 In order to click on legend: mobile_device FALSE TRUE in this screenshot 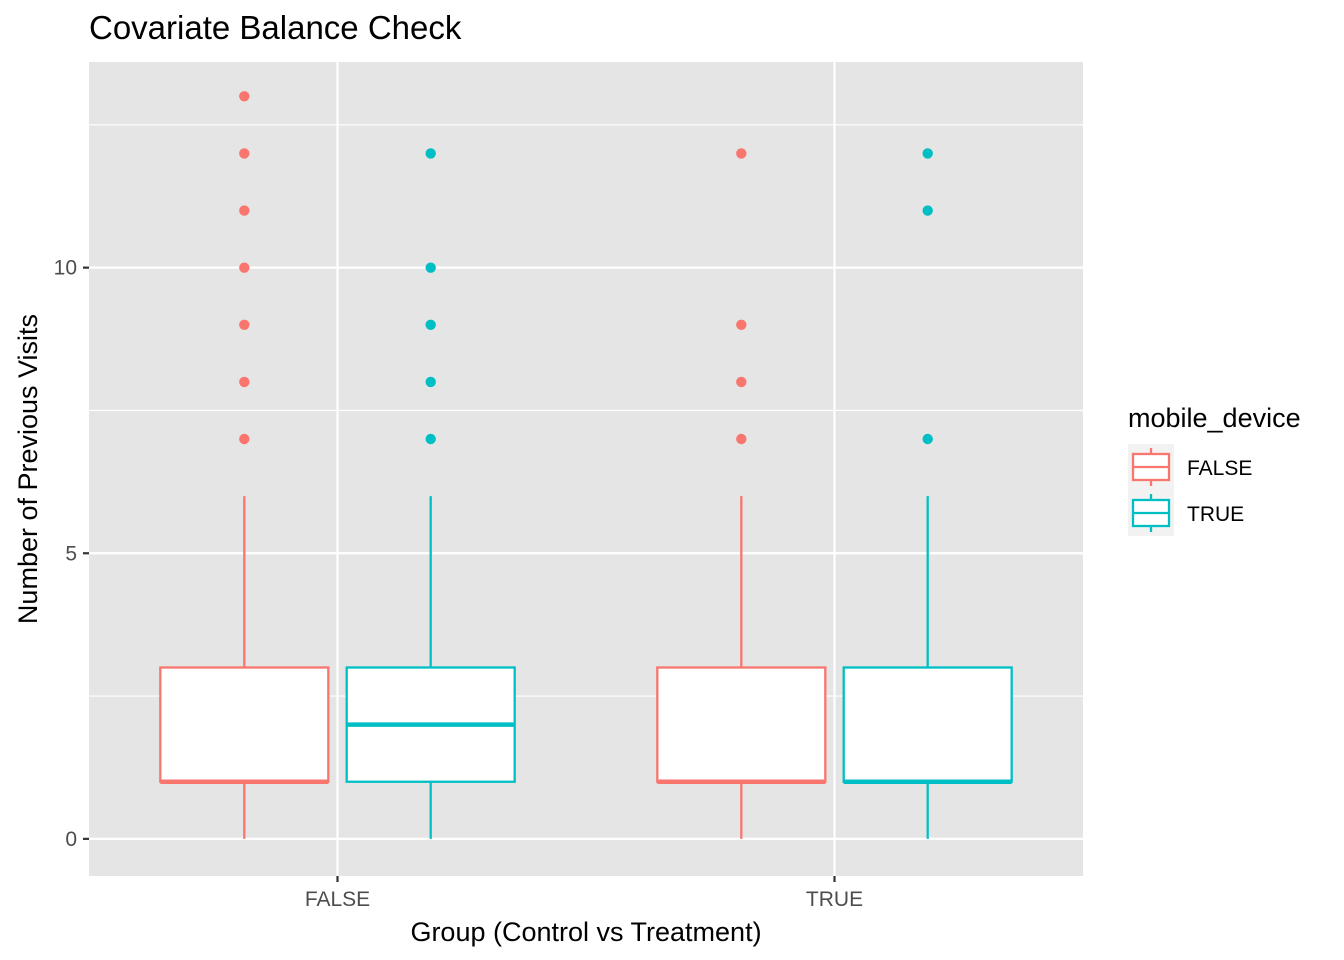, I will do `click(1214, 469)`.